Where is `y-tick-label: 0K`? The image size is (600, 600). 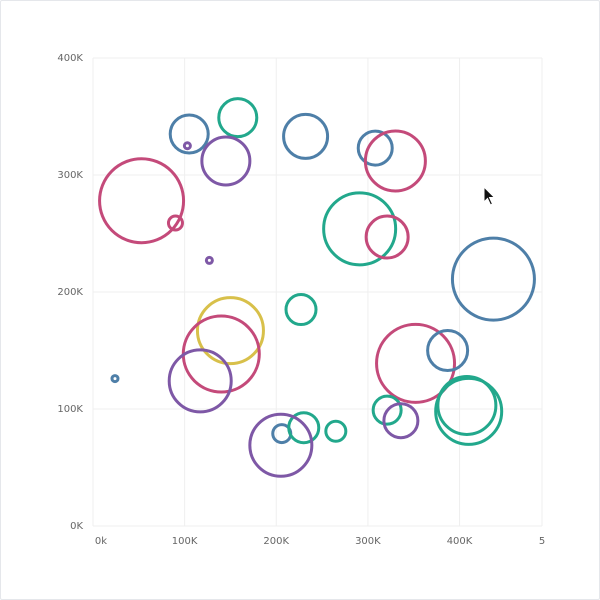 y-tick-label: 0K is located at coordinates (76, 526).